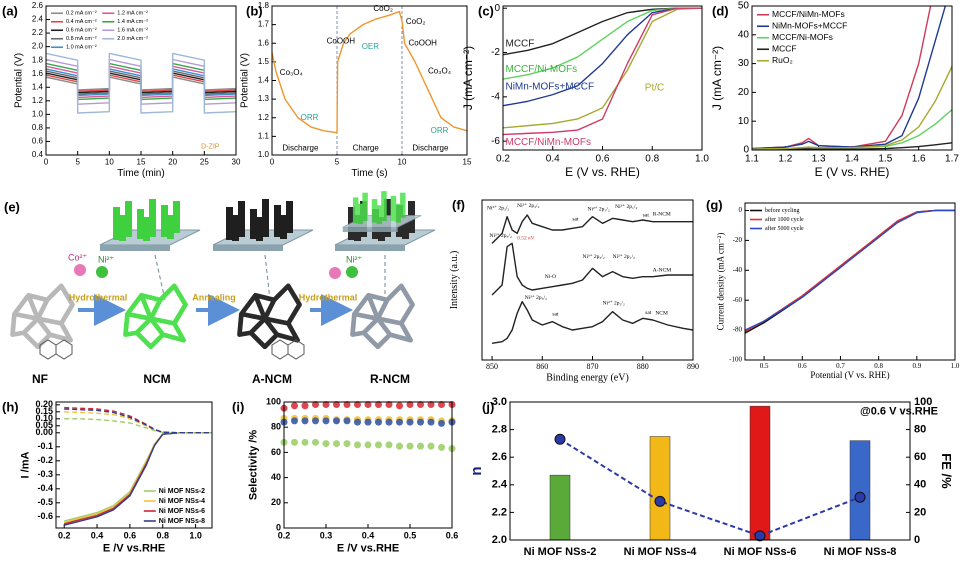 The image size is (964, 566). Describe the element at coordinates (499, 457) in the screenshot. I see `y-tick-label: 2.6` at that location.